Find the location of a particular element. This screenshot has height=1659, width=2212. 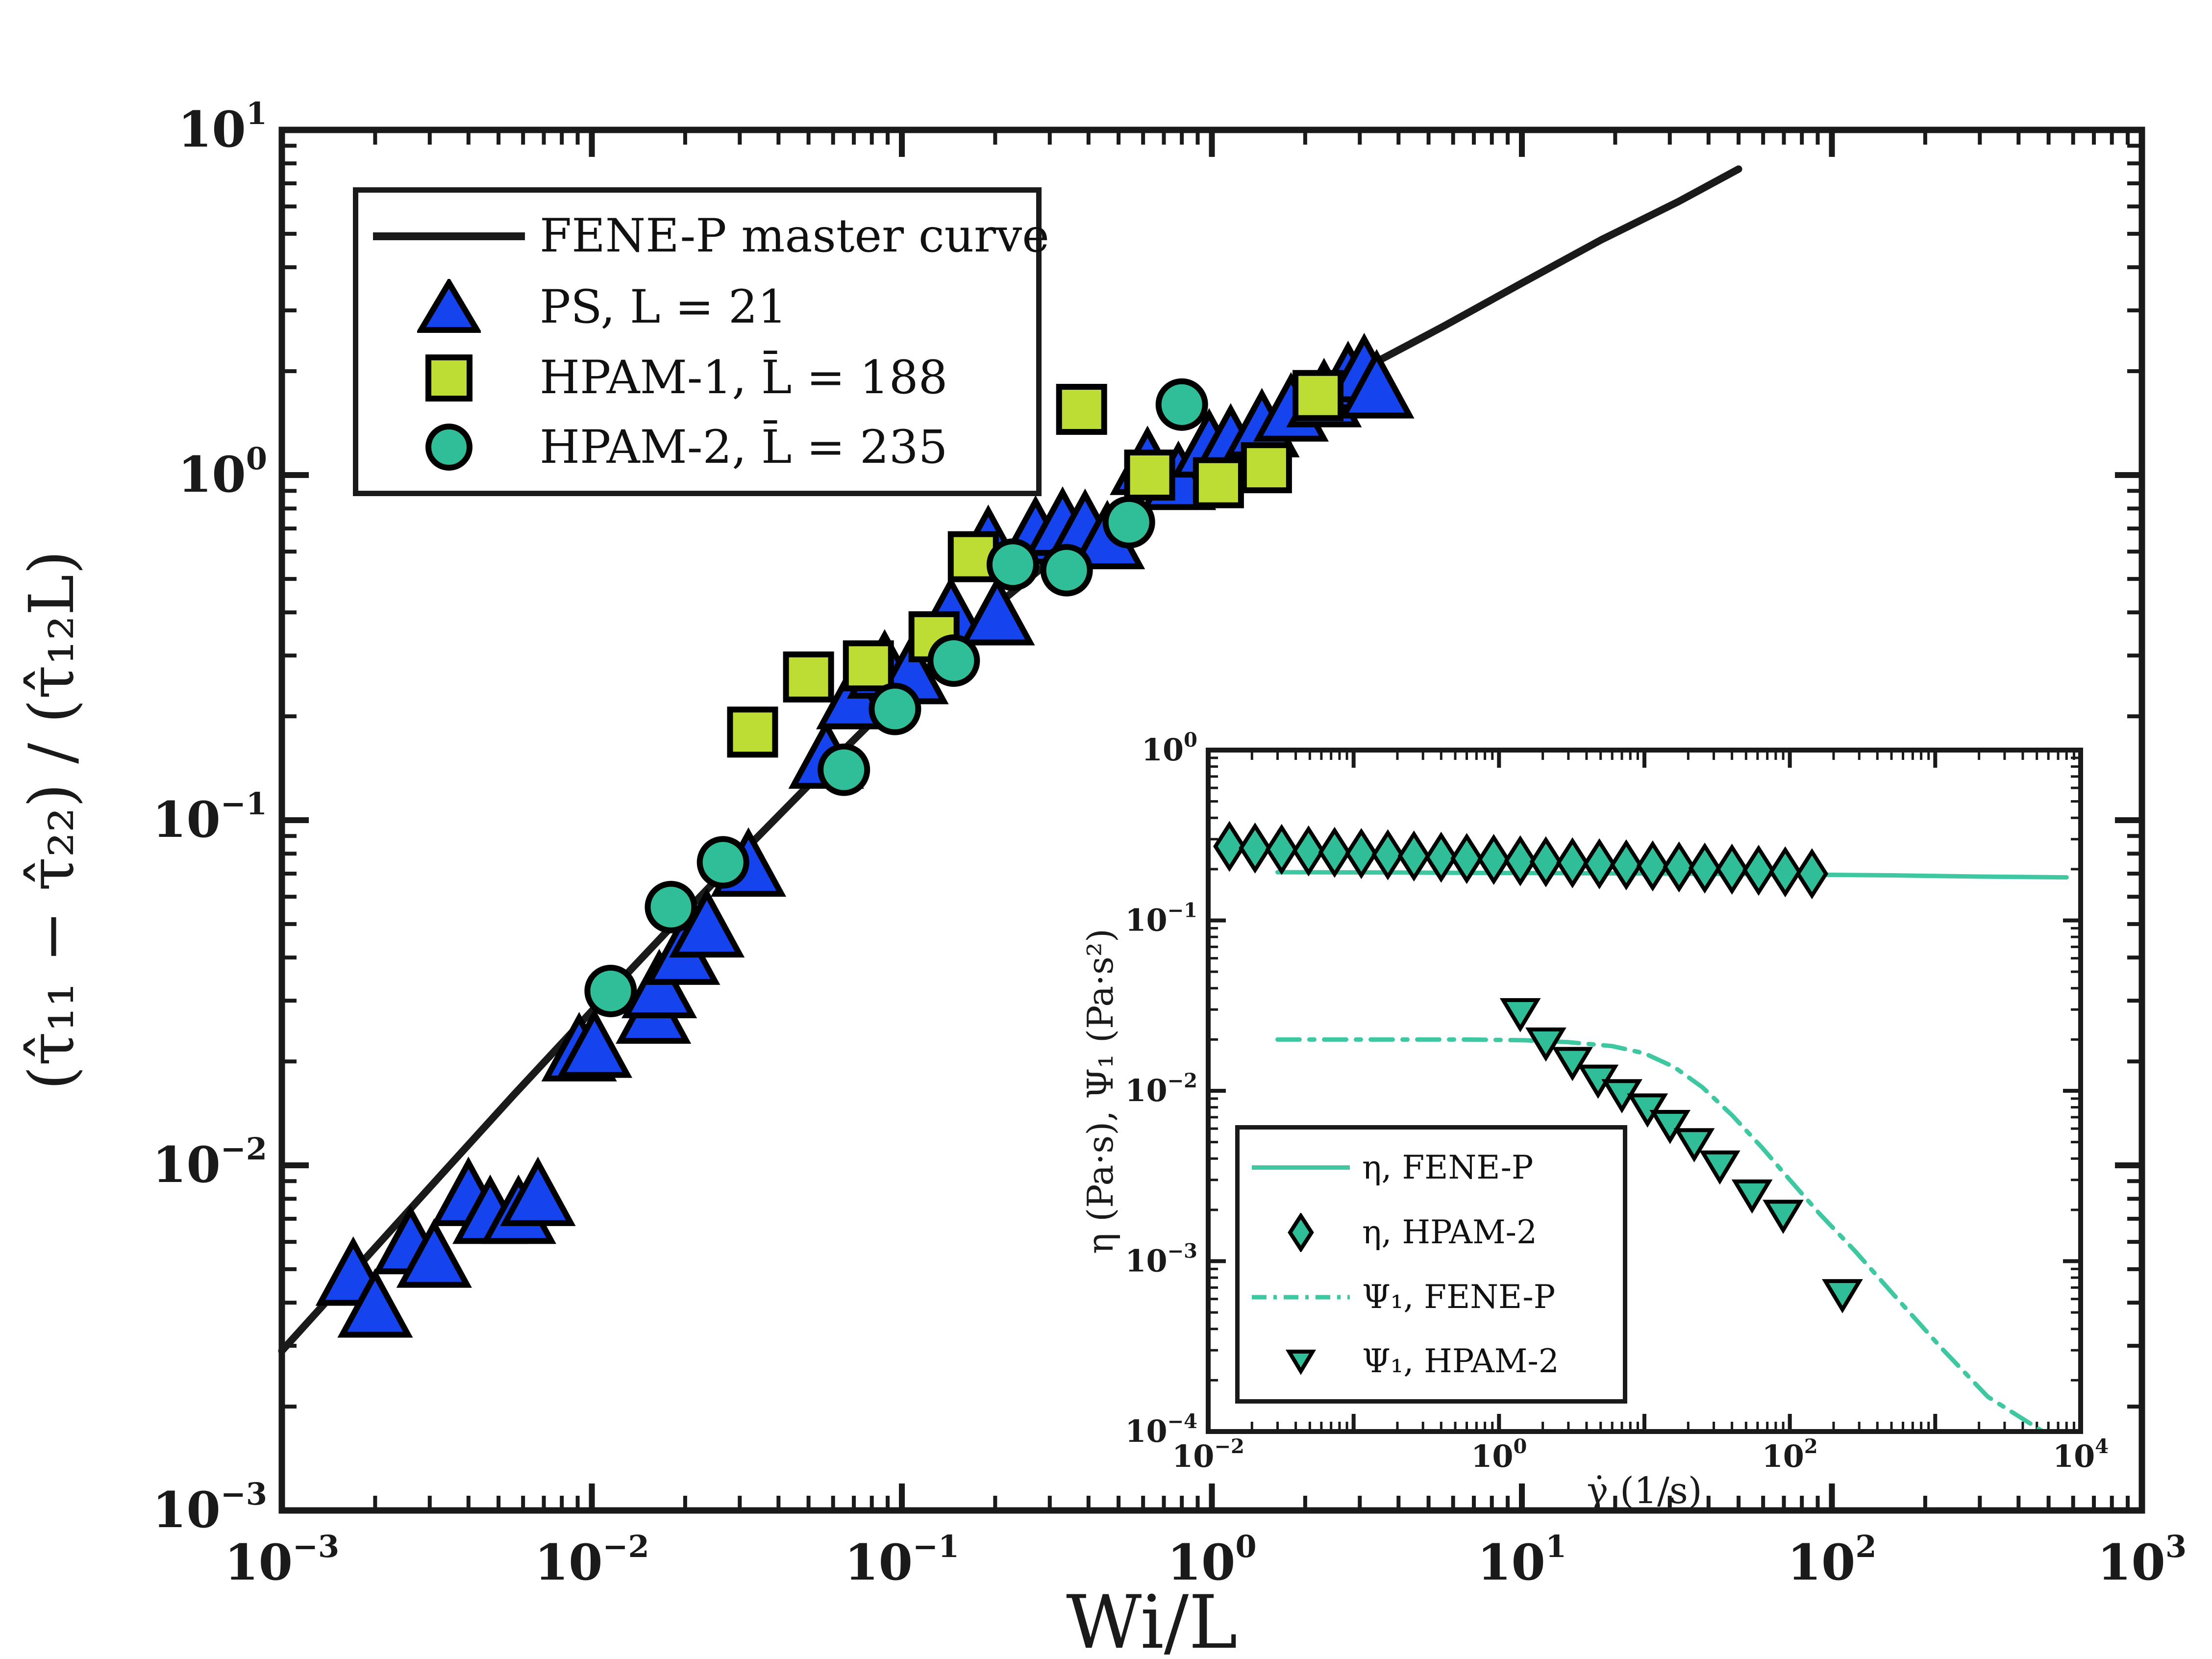

square-marker-icon is located at coordinates (449, 377).